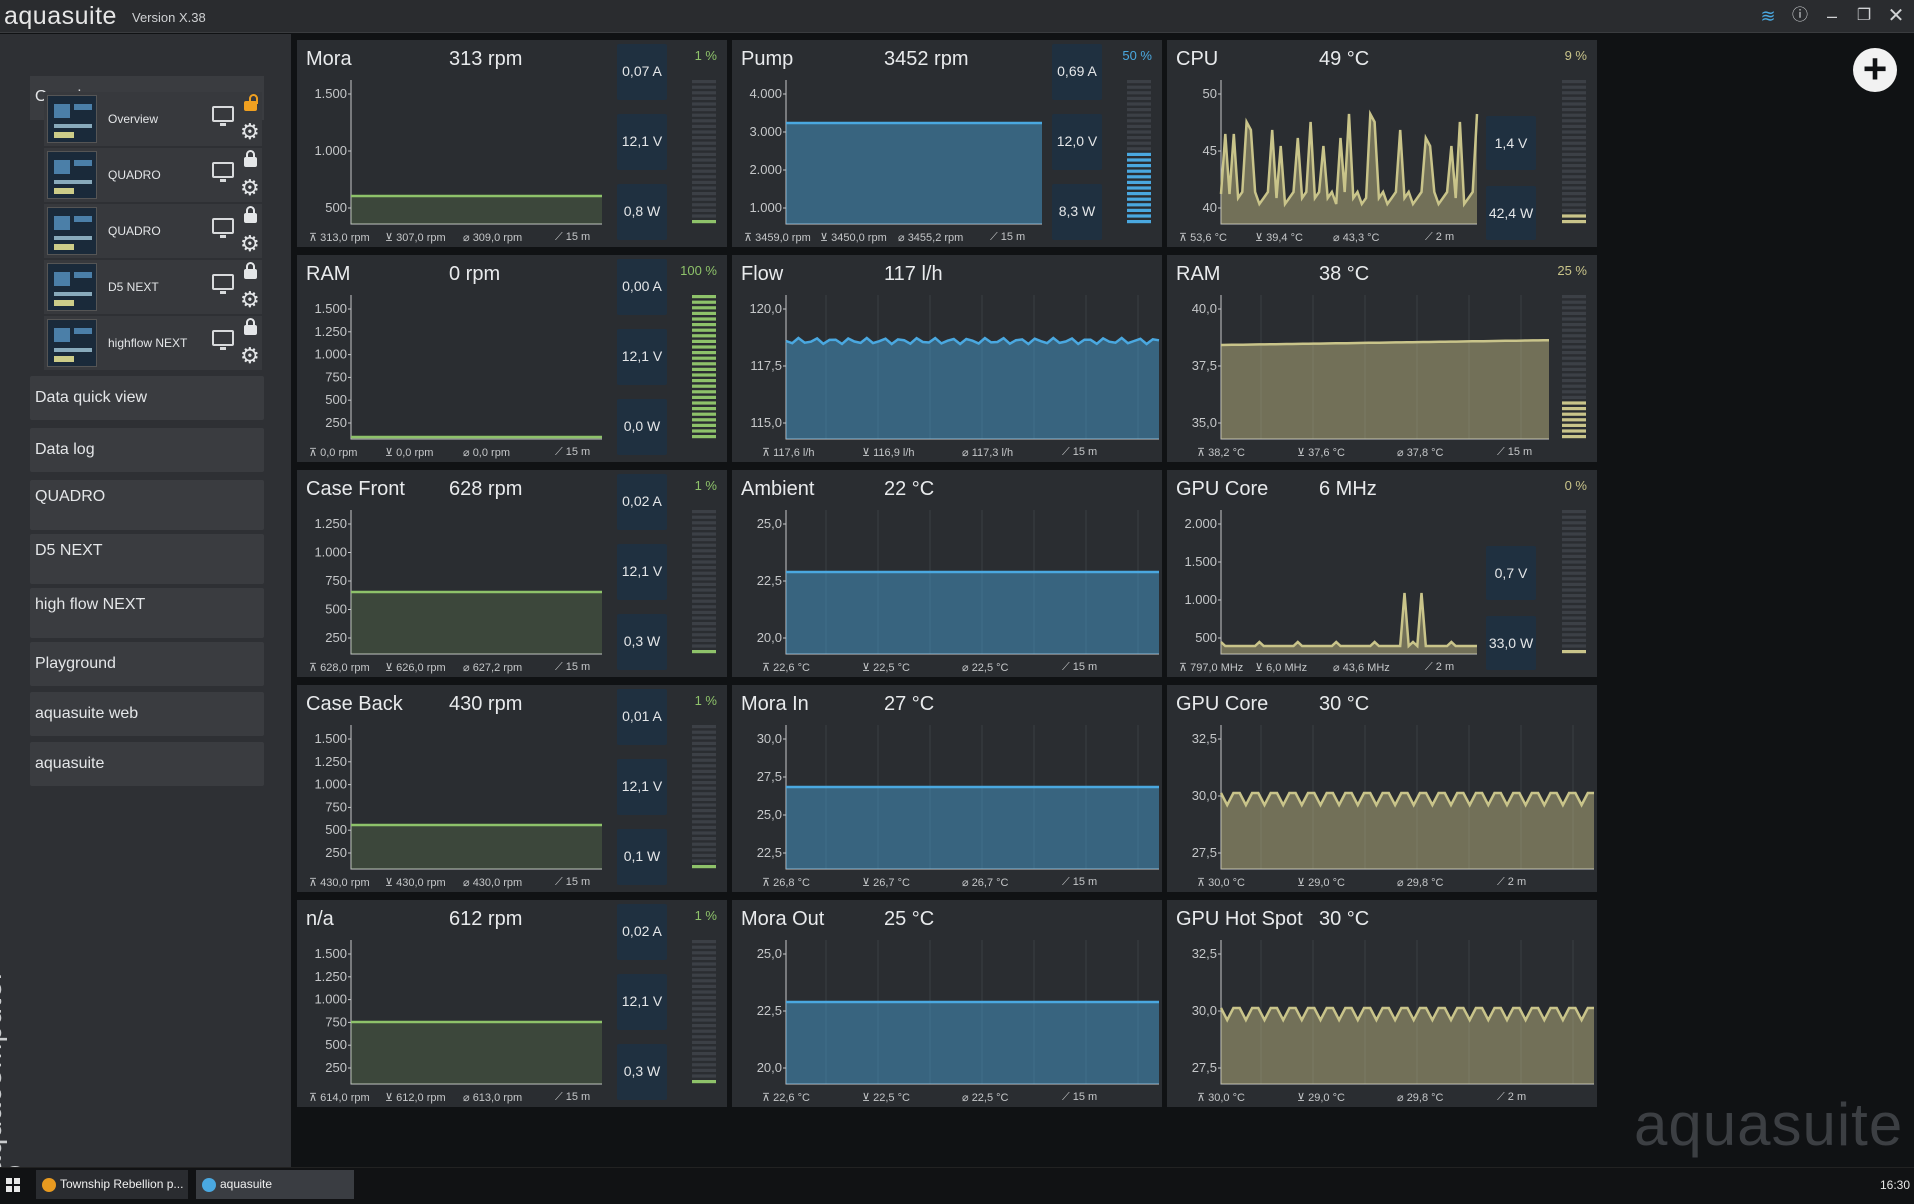  Describe the element at coordinates (147, 764) in the screenshot. I see `sidebar-item-aquasuite: aquasuite` at that location.